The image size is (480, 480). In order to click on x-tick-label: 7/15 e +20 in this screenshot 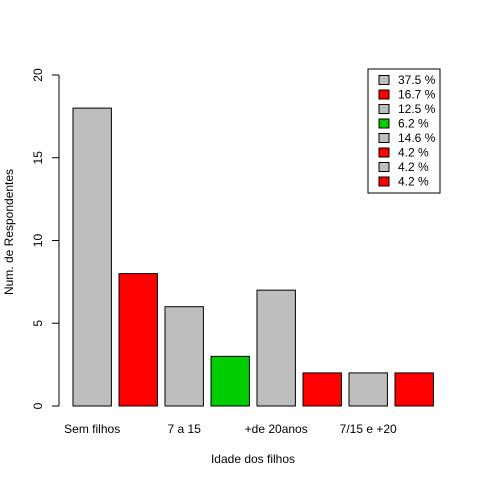, I will do `click(368, 429)`.